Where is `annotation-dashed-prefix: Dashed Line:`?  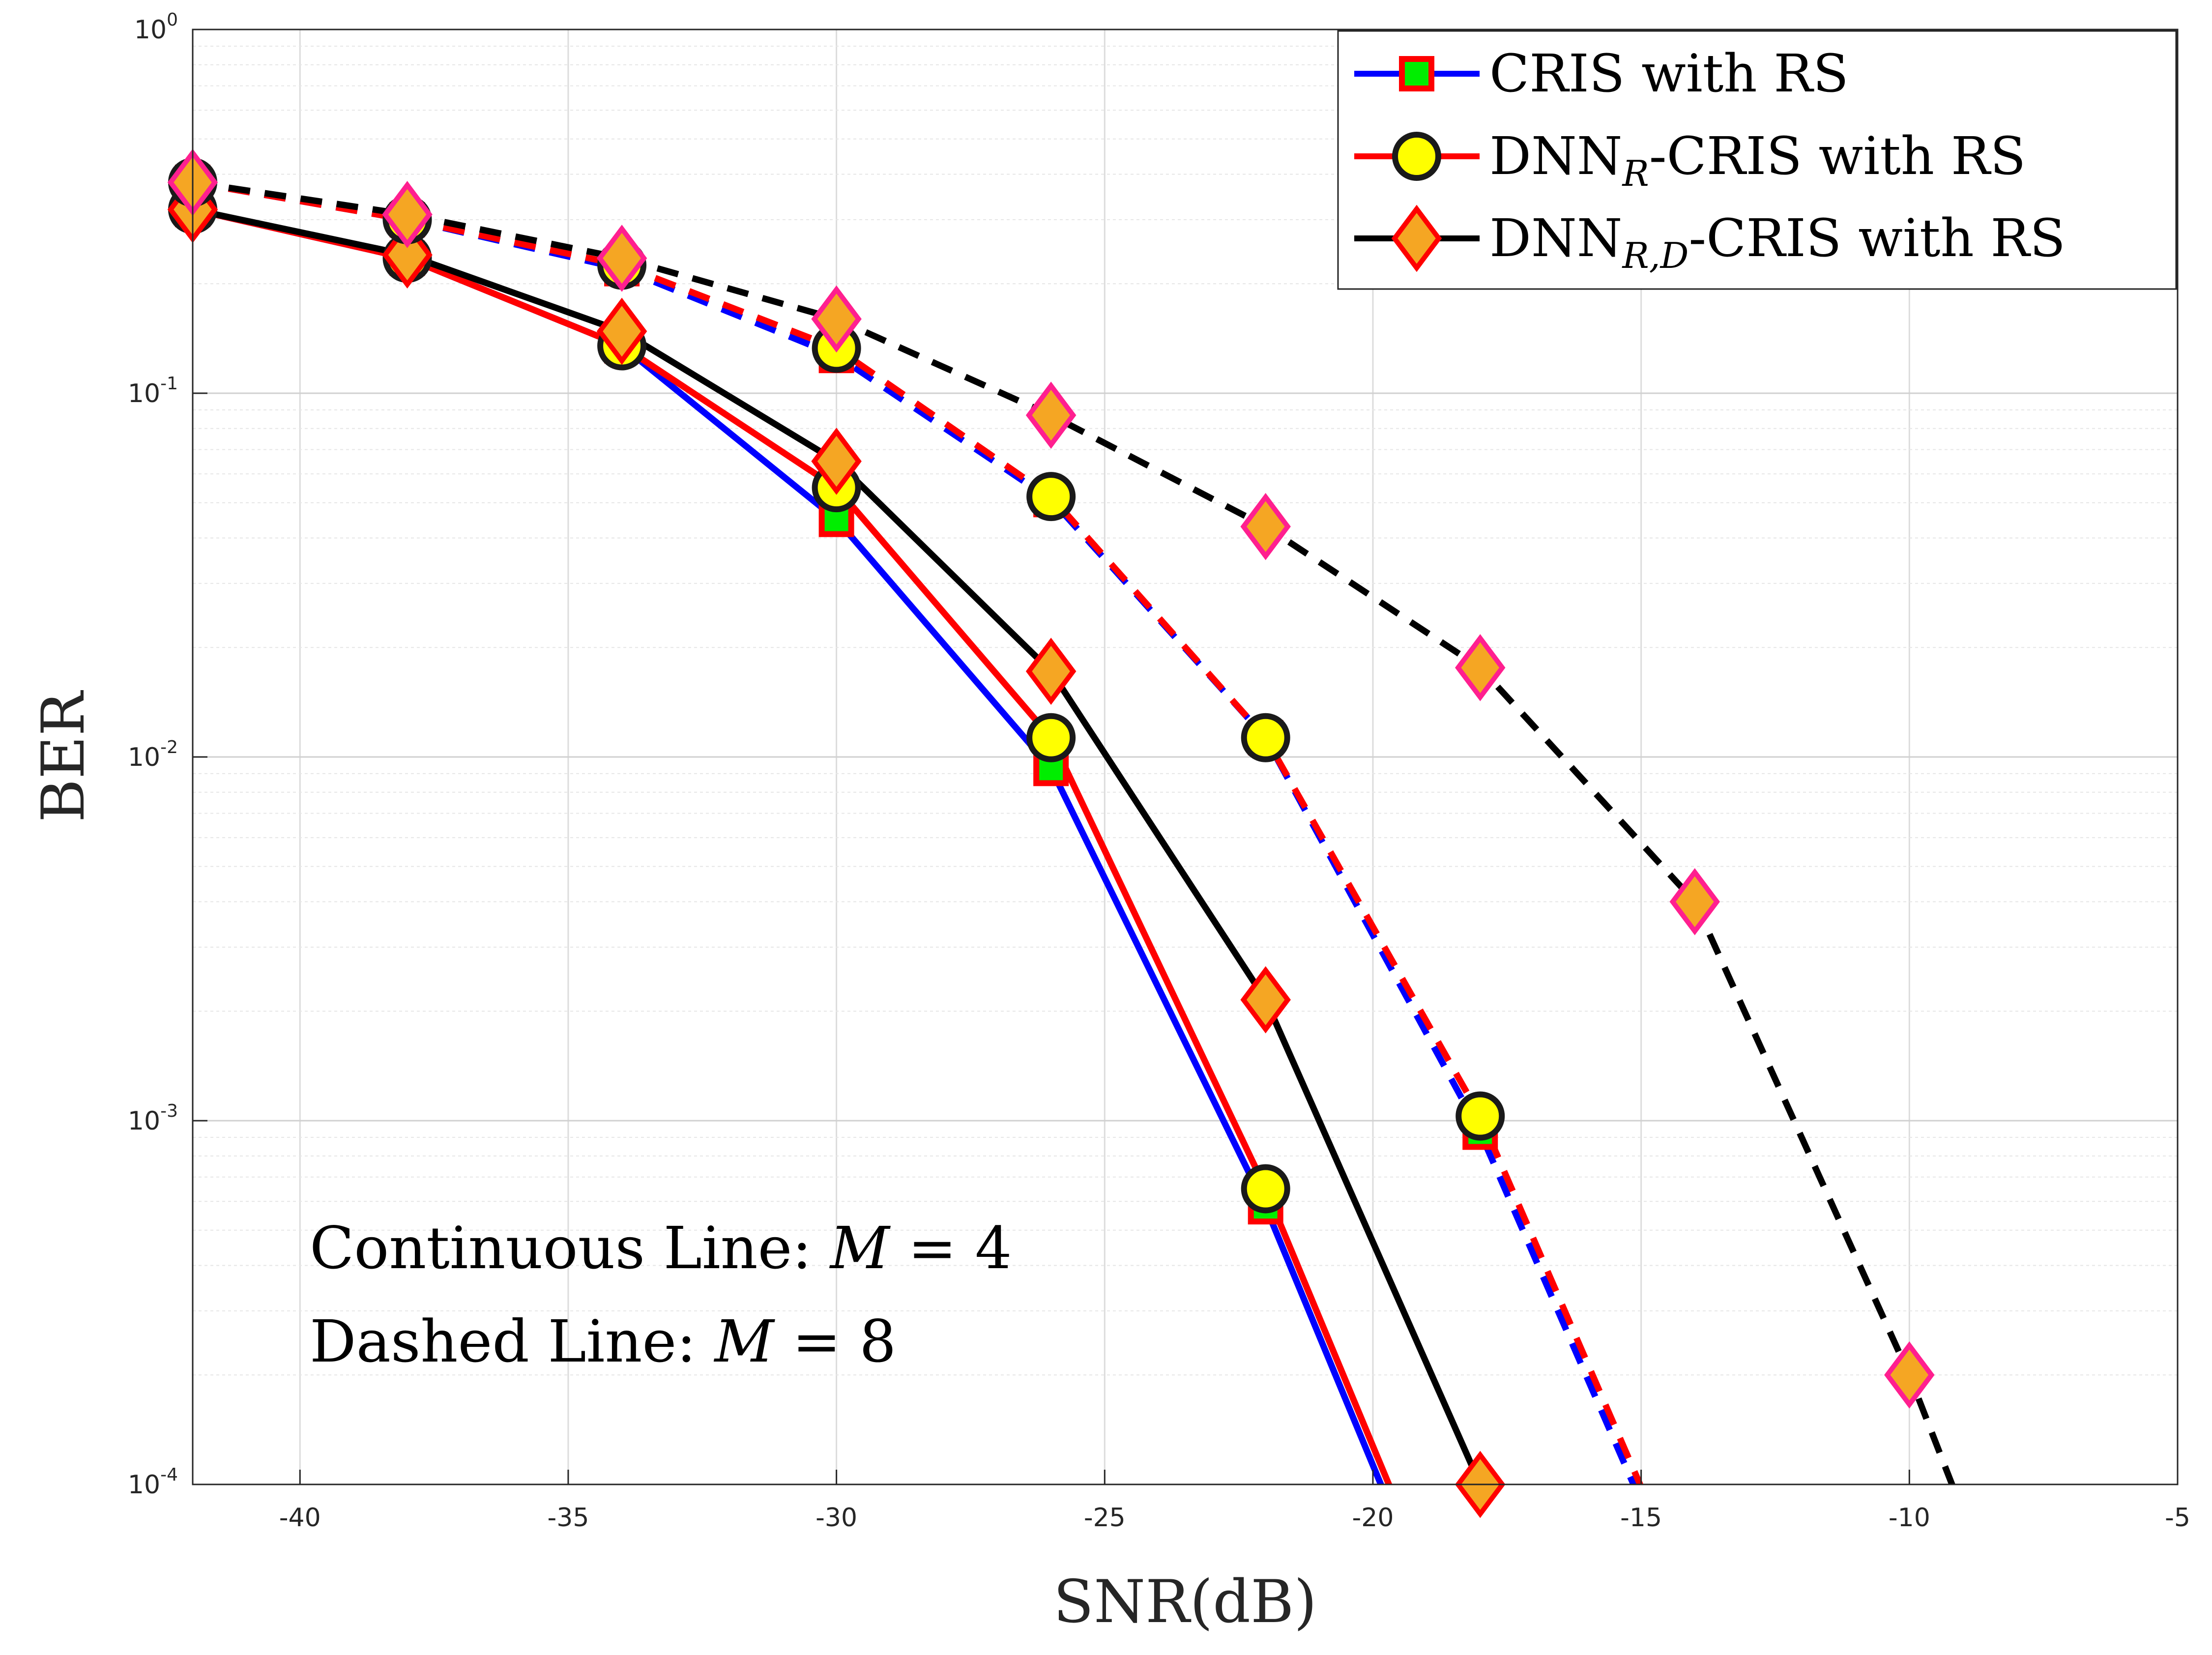 annotation-dashed-prefix: Dashed Line: is located at coordinates (512, 1341).